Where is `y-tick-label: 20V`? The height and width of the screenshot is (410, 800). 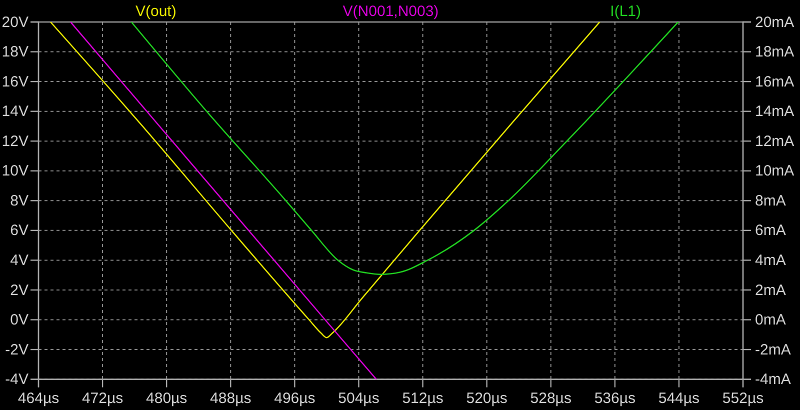
y-tick-label: 20V is located at coordinates (15, 22).